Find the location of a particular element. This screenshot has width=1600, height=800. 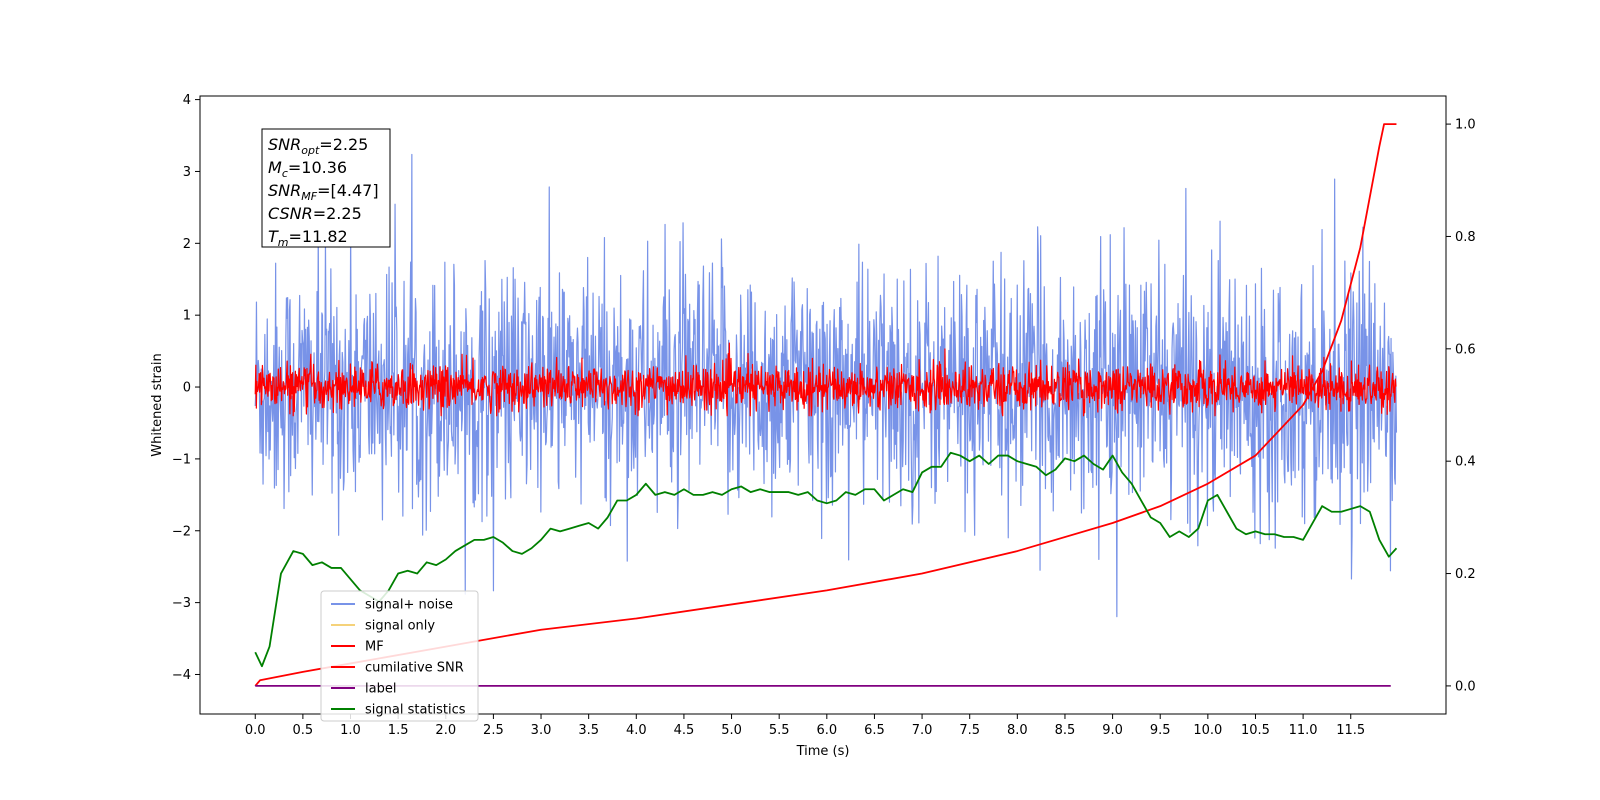

y-tick-label-left: 4 is located at coordinates (187, 100).